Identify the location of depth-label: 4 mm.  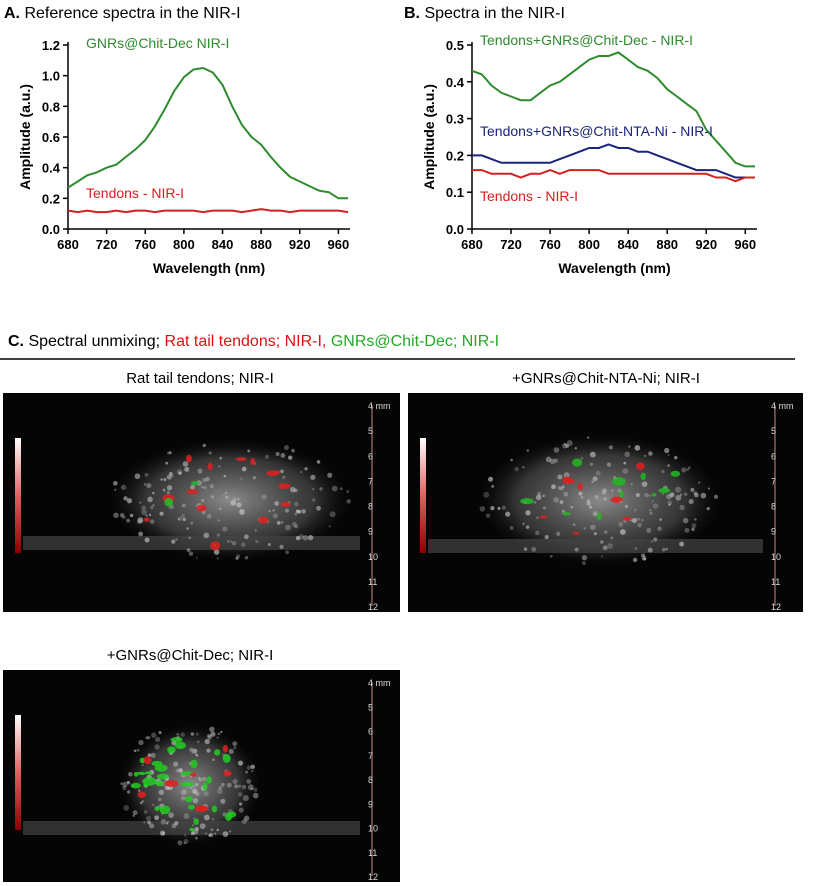
(379, 683).